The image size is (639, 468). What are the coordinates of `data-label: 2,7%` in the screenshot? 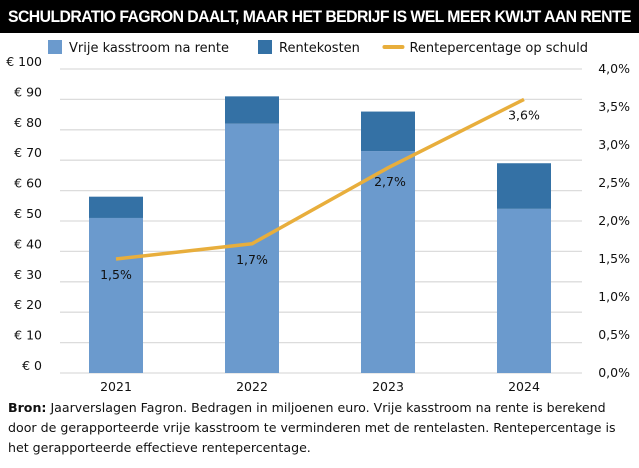 It's located at (390, 181).